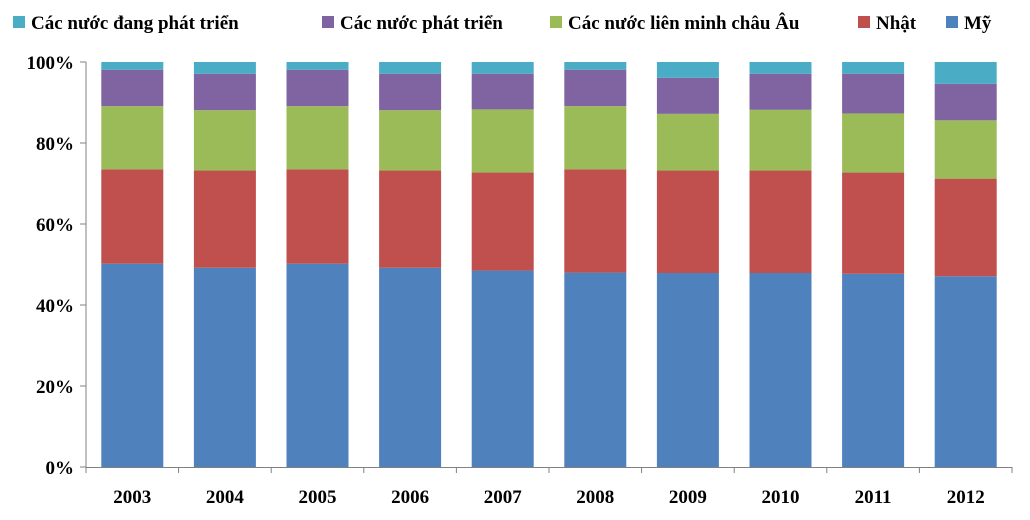 The height and width of the screenshot is (520, 1030). I want to click on bar-segment-my-2005, so click(317, 365).